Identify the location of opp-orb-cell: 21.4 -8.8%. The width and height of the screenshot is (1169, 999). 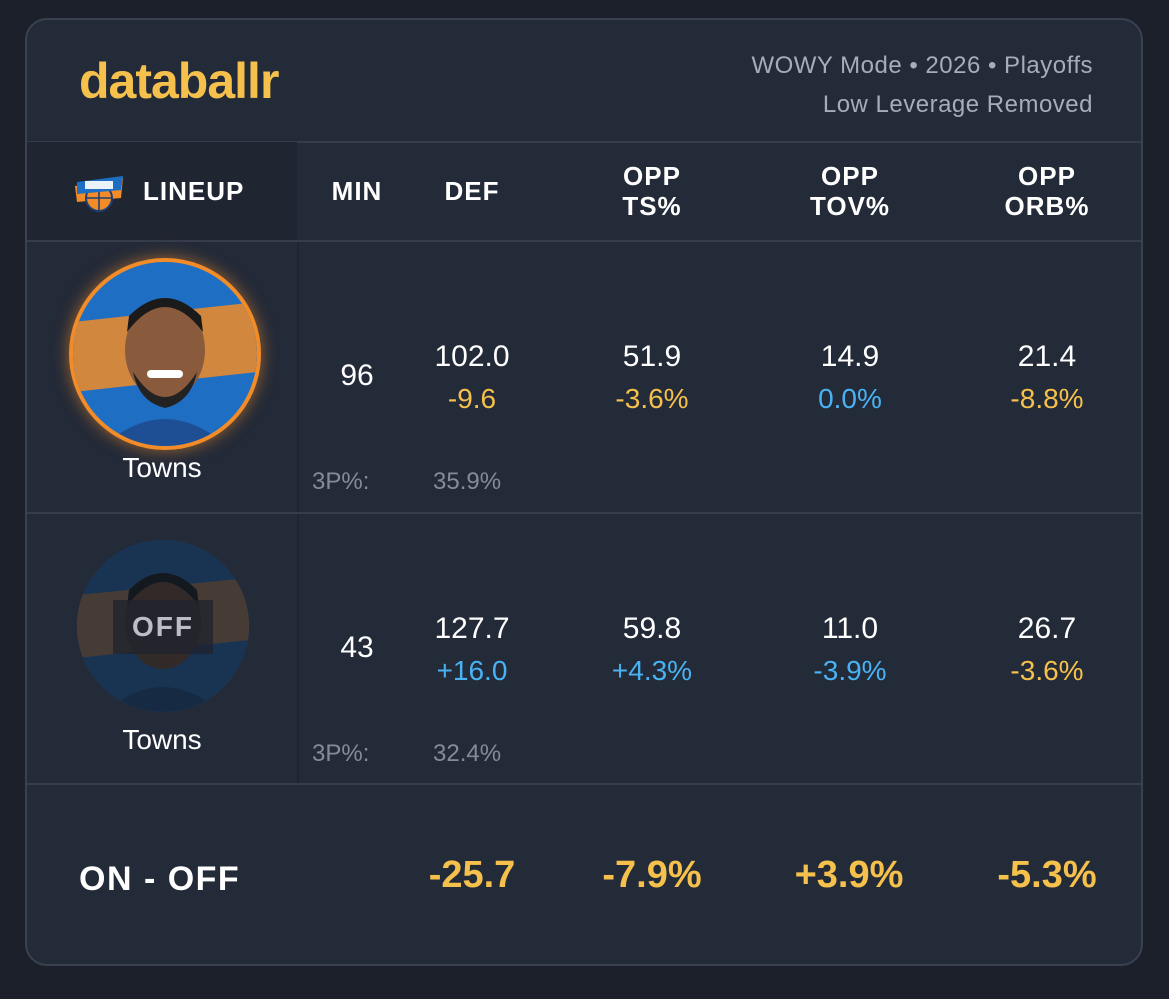
(1047, 378).